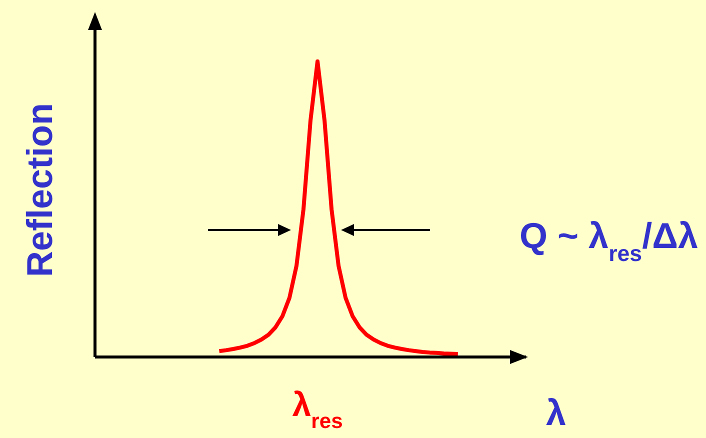 The width and height of the screenshot is (706, 438). Describe the element at coordinates (39, 190) in the screenshot. I see `y-axis-title: Reflection` at that location.